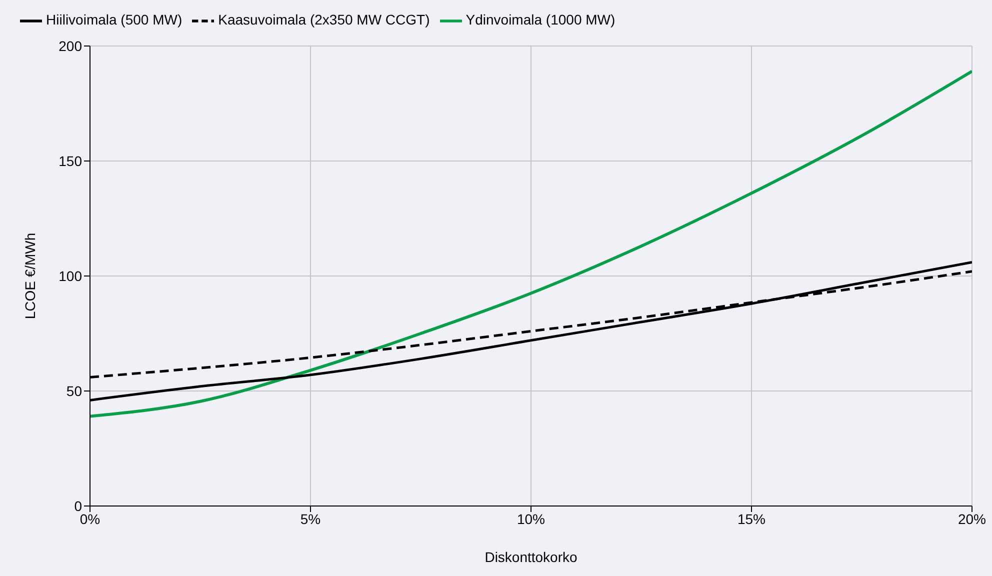 This screenshot has height=576, width=992. Describe the element at coordinates (310, 518) in the screenshot. I see `x-tick-label: 5%` at that location.